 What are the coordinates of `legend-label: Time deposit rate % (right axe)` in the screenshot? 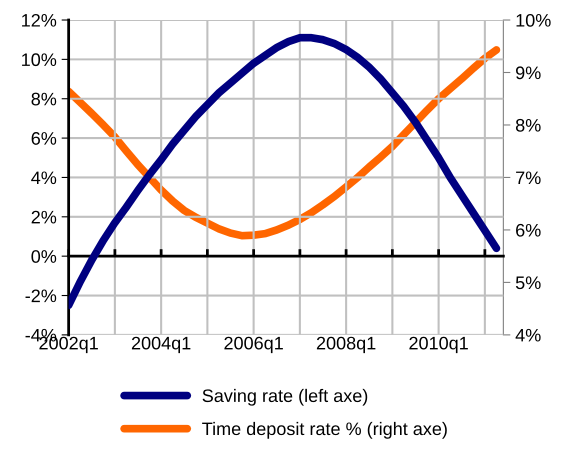 It's located at (324, 430).